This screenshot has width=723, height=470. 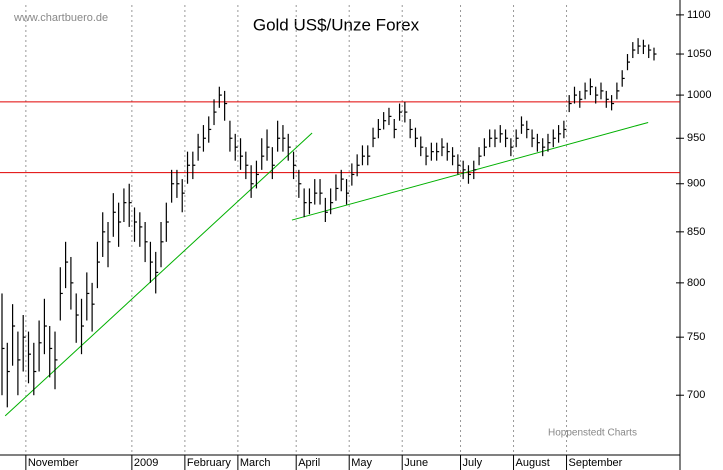 I want to click on x-tick-label: April, so click(x=309, y=463).